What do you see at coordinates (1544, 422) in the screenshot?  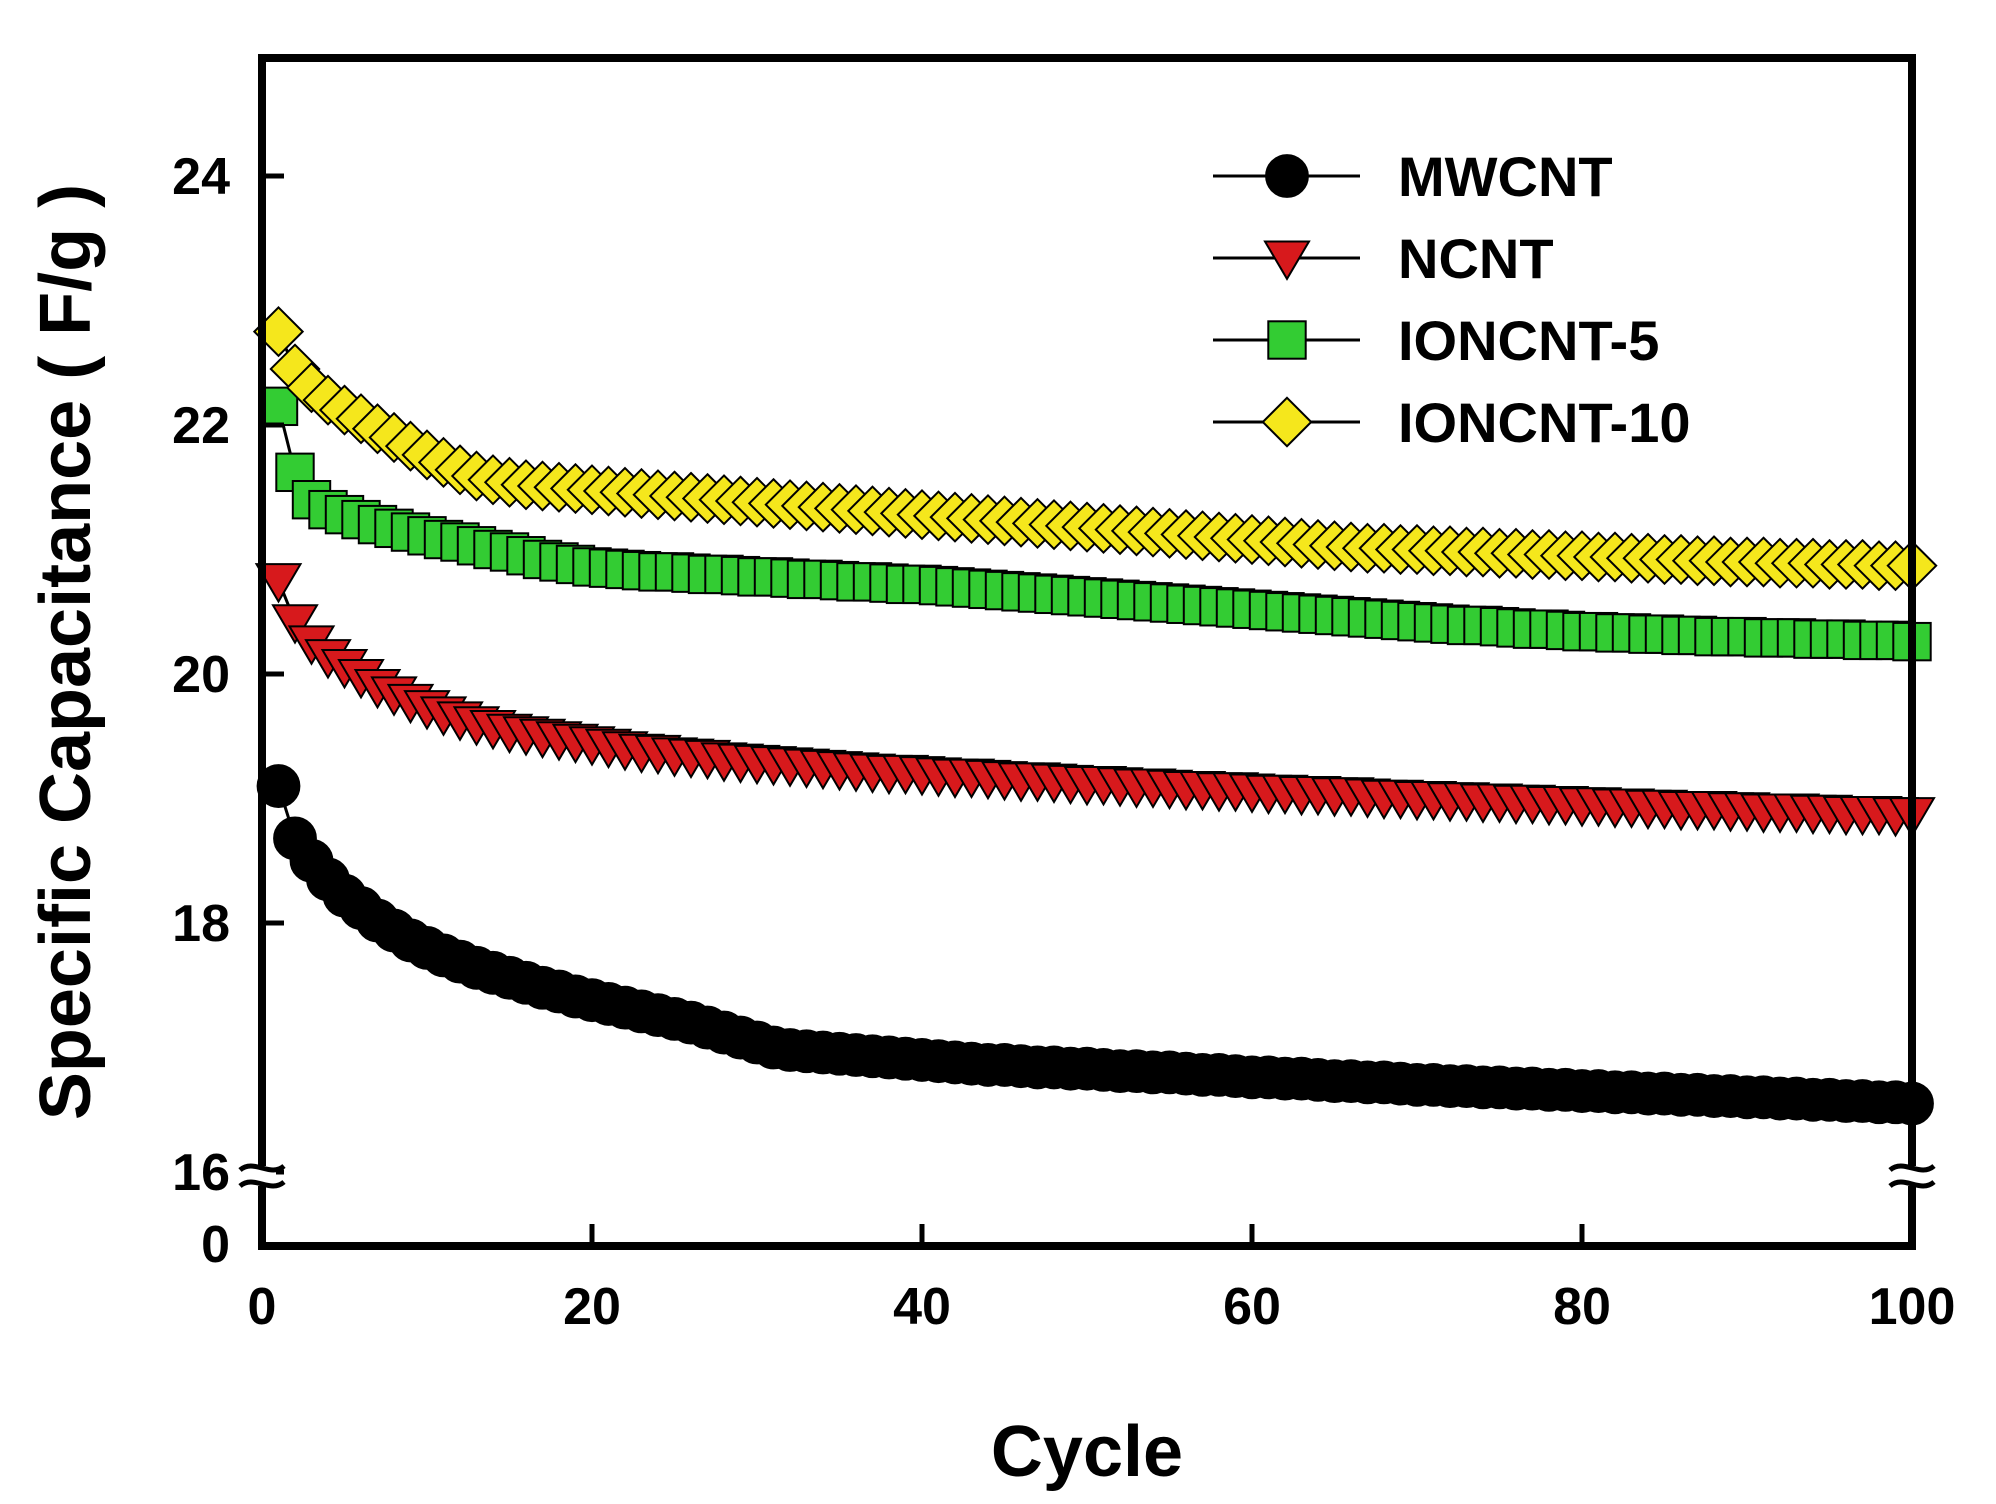 I see `legend-label: IONCNT-10` at bounding box center [1544, 422].